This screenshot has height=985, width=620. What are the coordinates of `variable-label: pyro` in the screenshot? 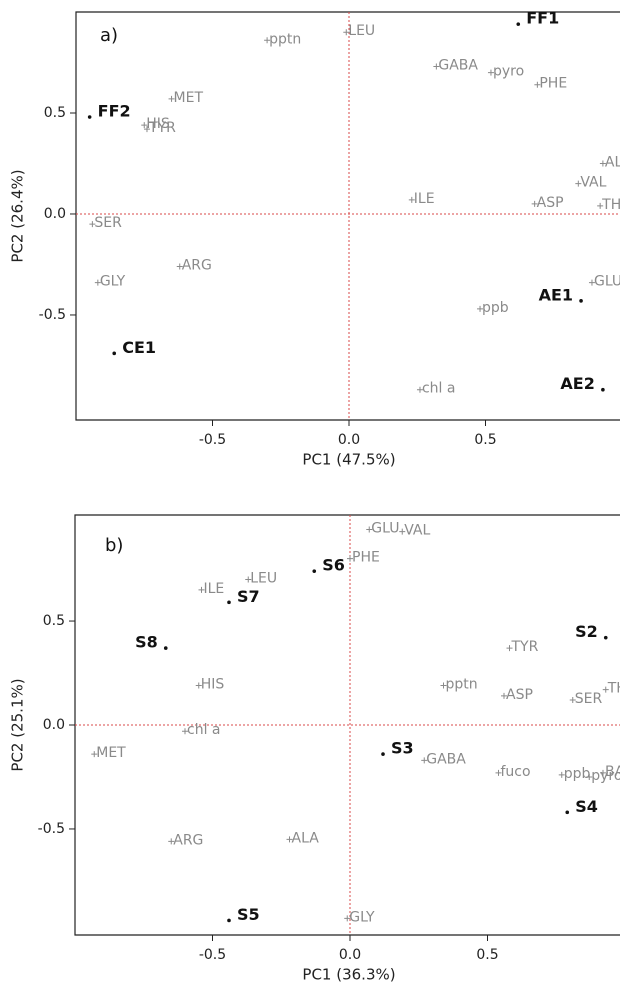 It's located at (508, 72).